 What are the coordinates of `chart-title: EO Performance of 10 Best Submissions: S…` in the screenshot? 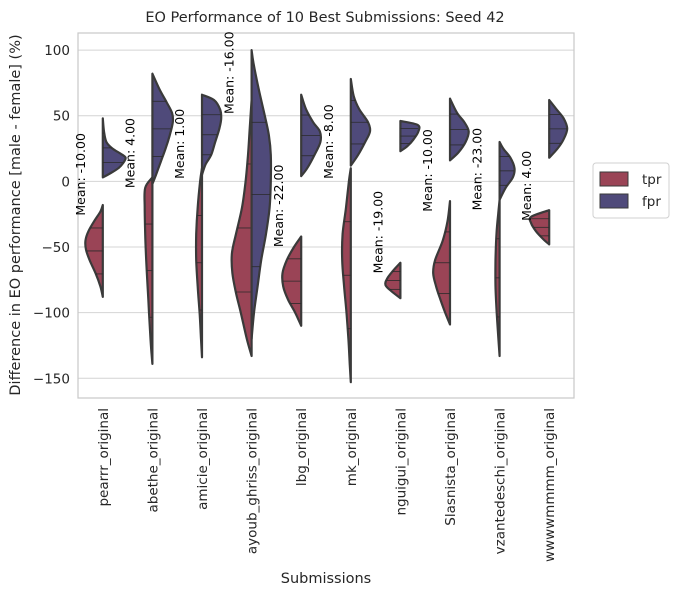 It's located at (324, 18).